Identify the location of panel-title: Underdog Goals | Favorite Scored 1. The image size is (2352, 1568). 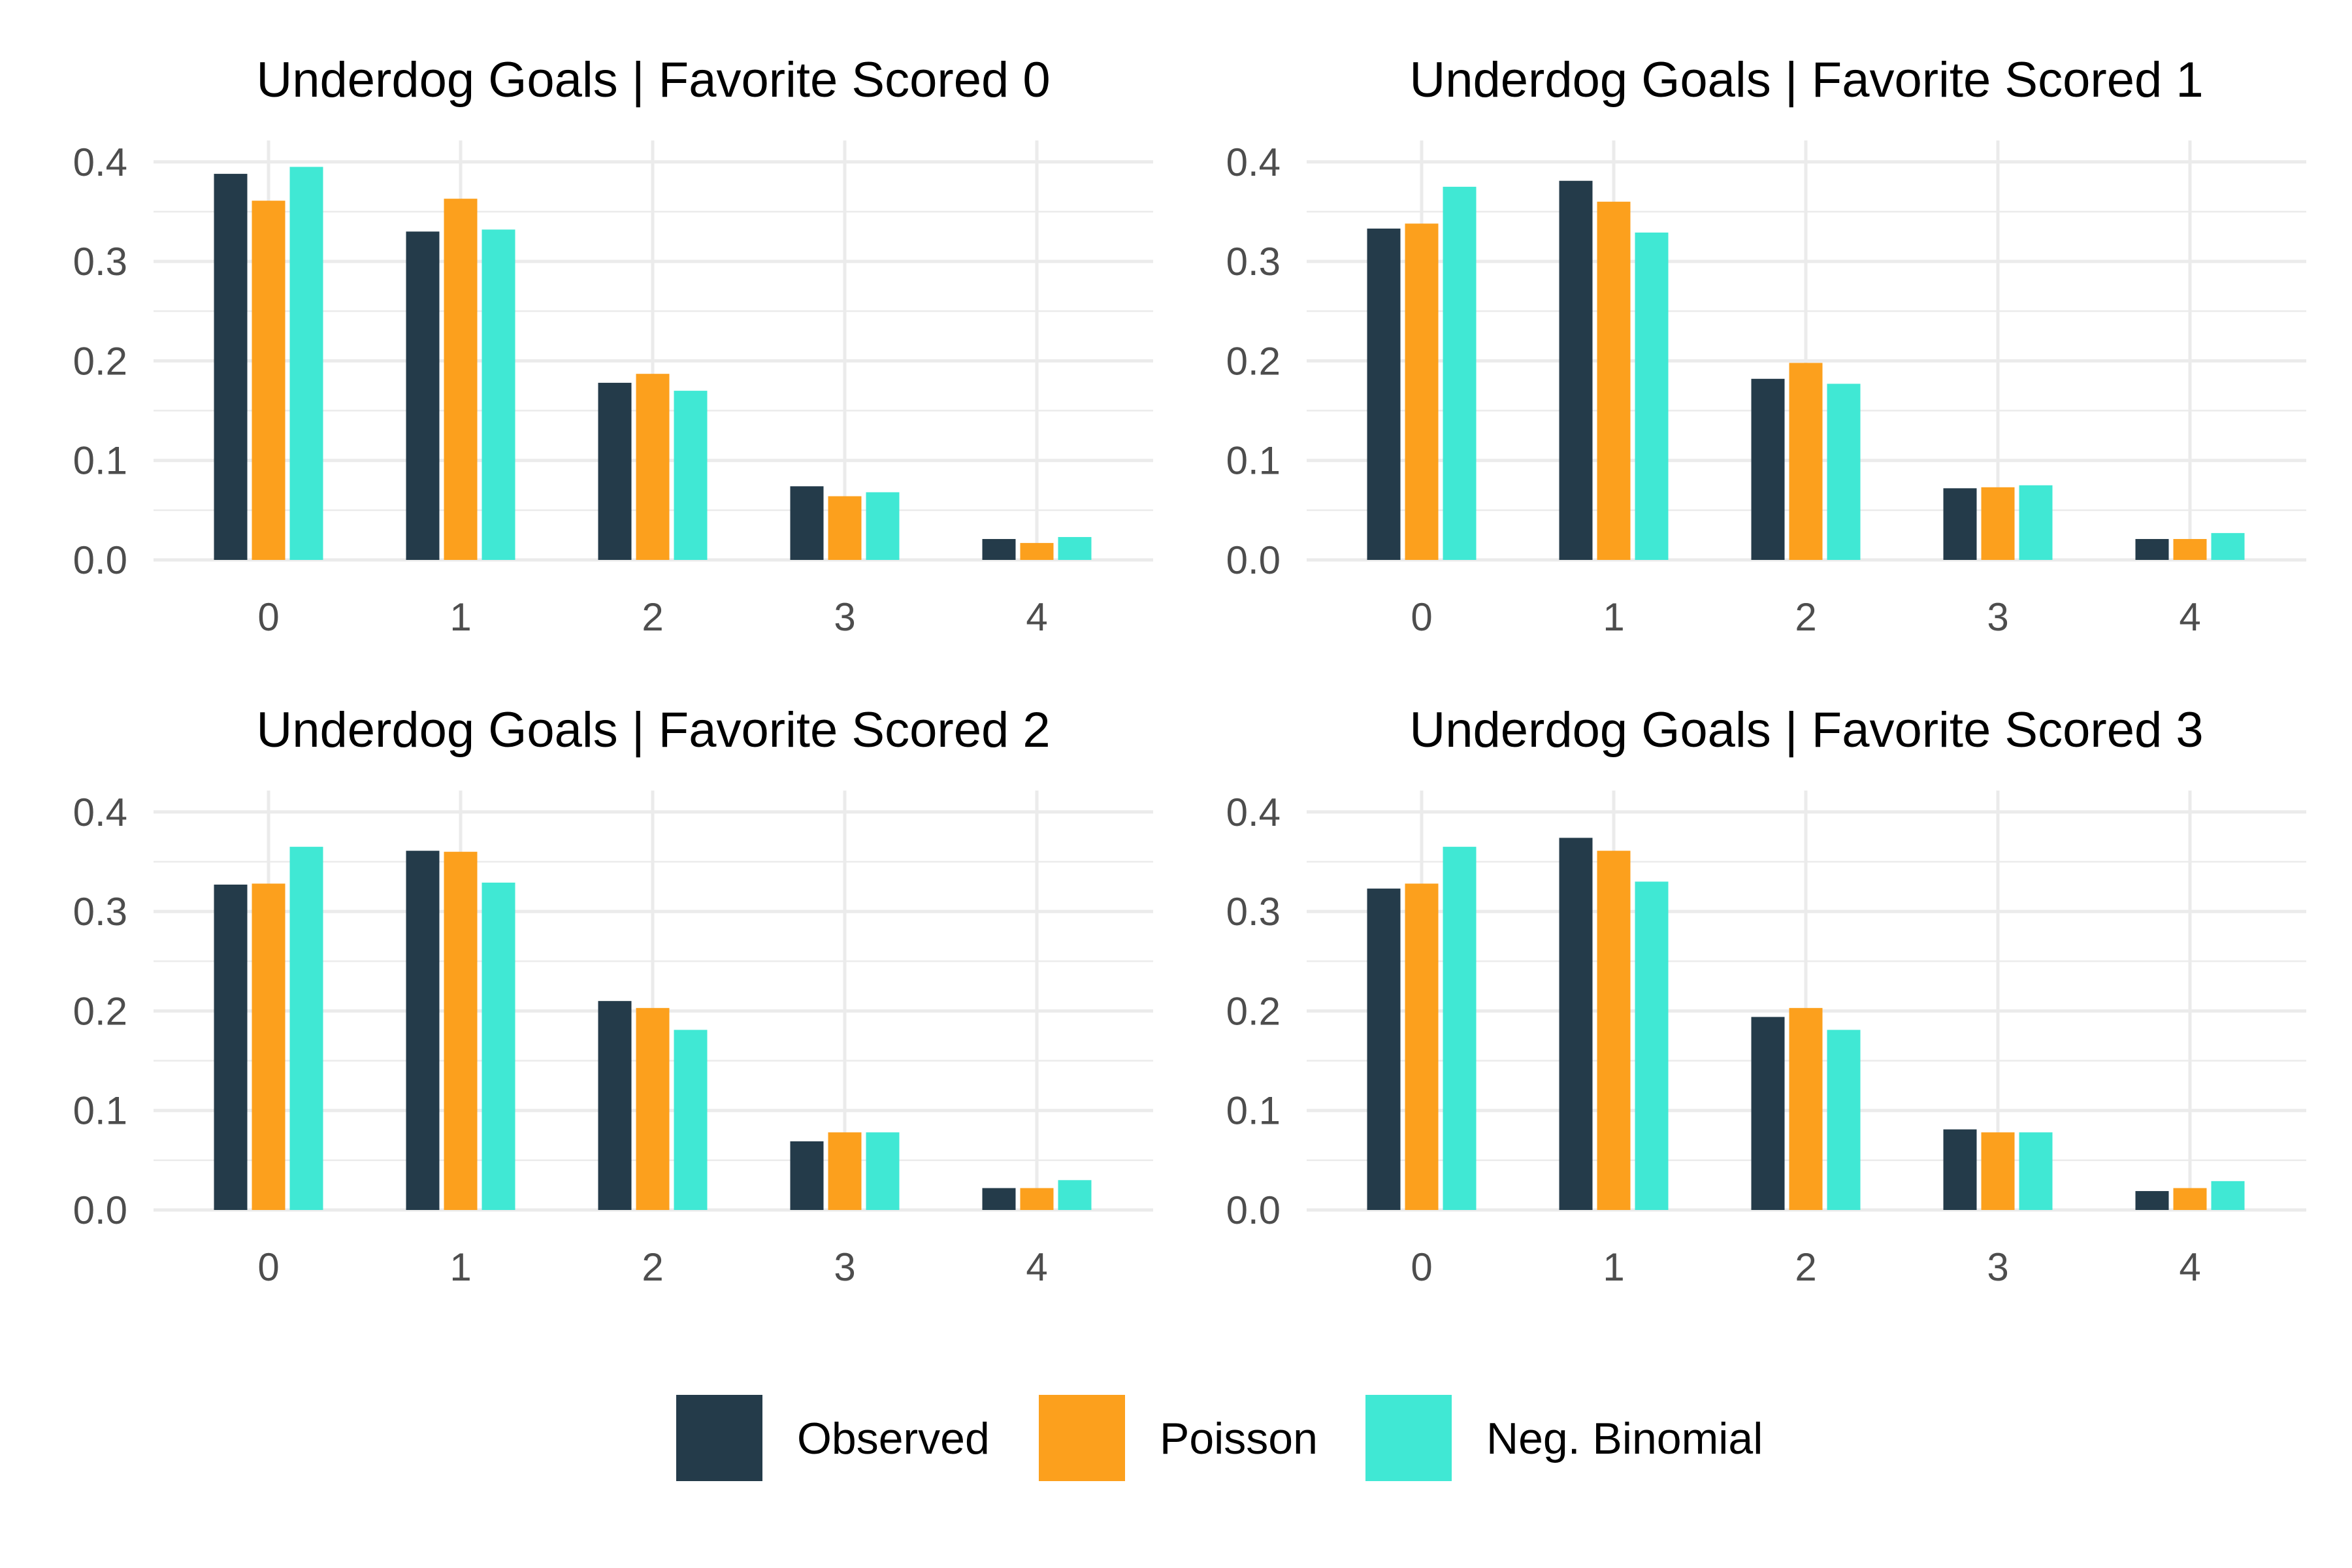
(1806, 80).